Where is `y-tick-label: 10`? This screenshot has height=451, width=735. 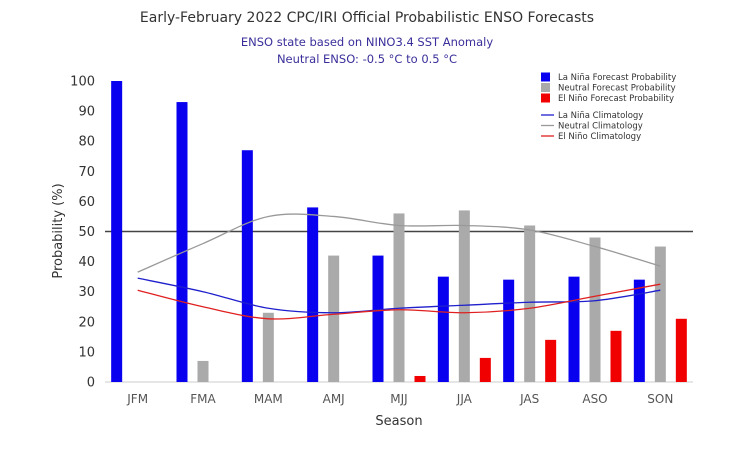 y-tick-label: 10 is located at coordinates (86, 352).